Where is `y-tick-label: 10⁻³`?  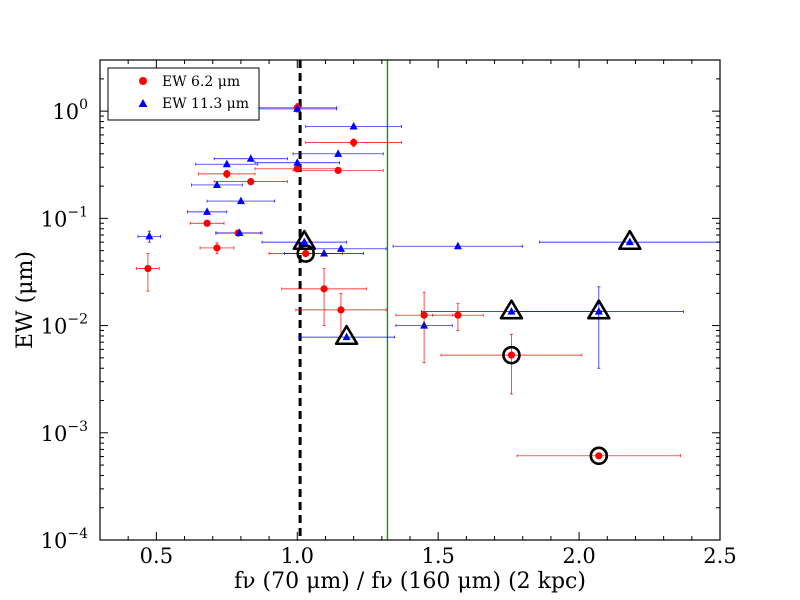 y-tick-label: 10⁻³ is located at coordinates (64, 432).